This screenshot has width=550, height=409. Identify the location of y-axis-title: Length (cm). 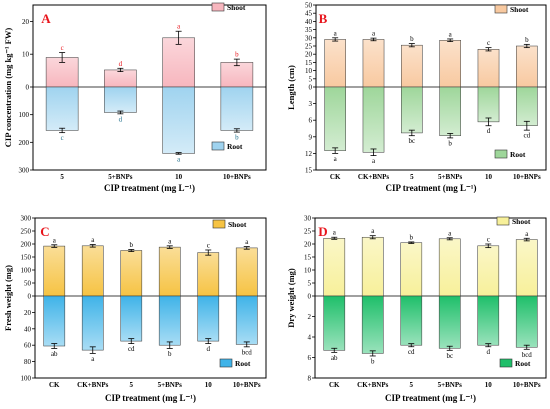
(291, 87).